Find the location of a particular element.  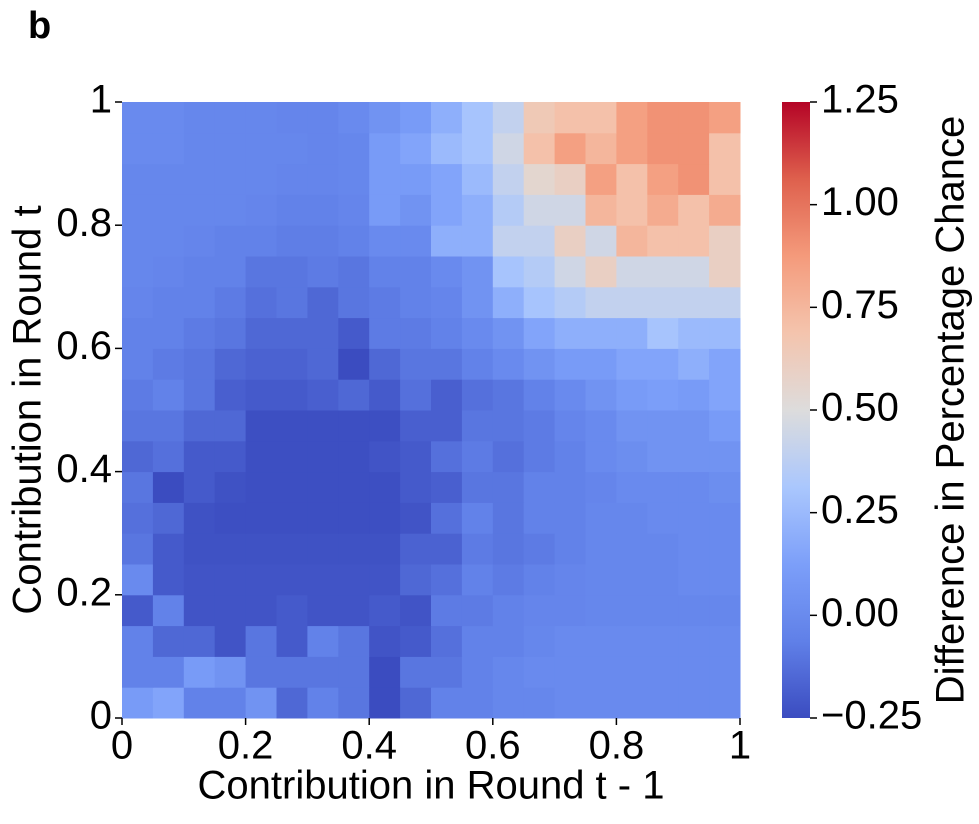

colorbar-tick-label: 0.00 is located at coordinates (860, 613).